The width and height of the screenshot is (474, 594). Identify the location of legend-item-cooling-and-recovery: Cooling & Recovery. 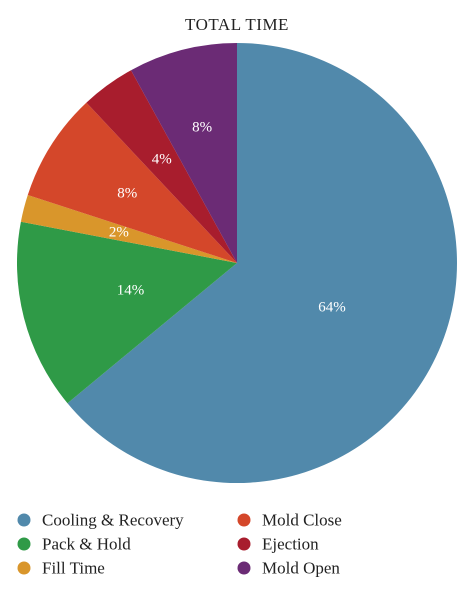
(100, 520).